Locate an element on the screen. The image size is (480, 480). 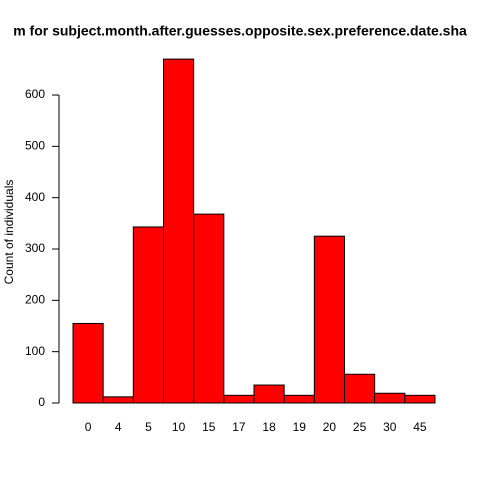
y-axis-label: Count of individuals is located at coordinates (9, 232).